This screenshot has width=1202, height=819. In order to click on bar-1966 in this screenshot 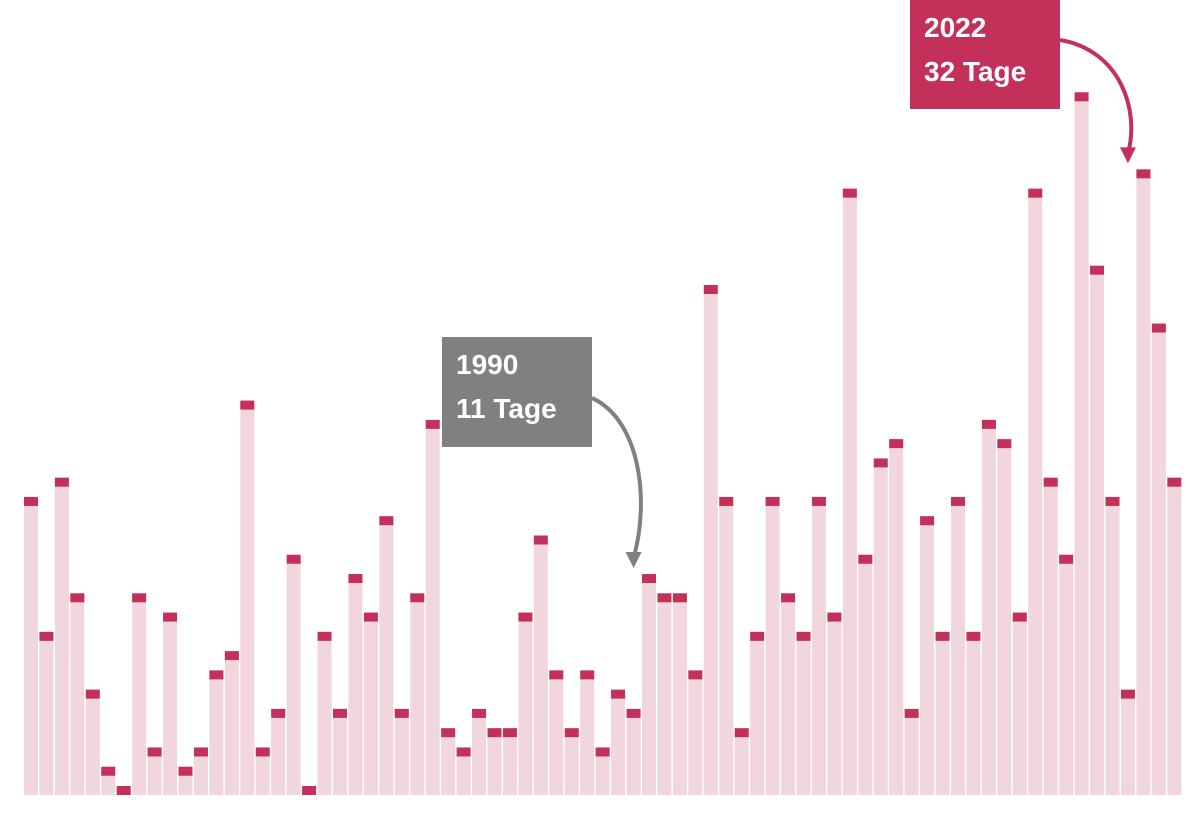, I will do `click(262, 771)`.